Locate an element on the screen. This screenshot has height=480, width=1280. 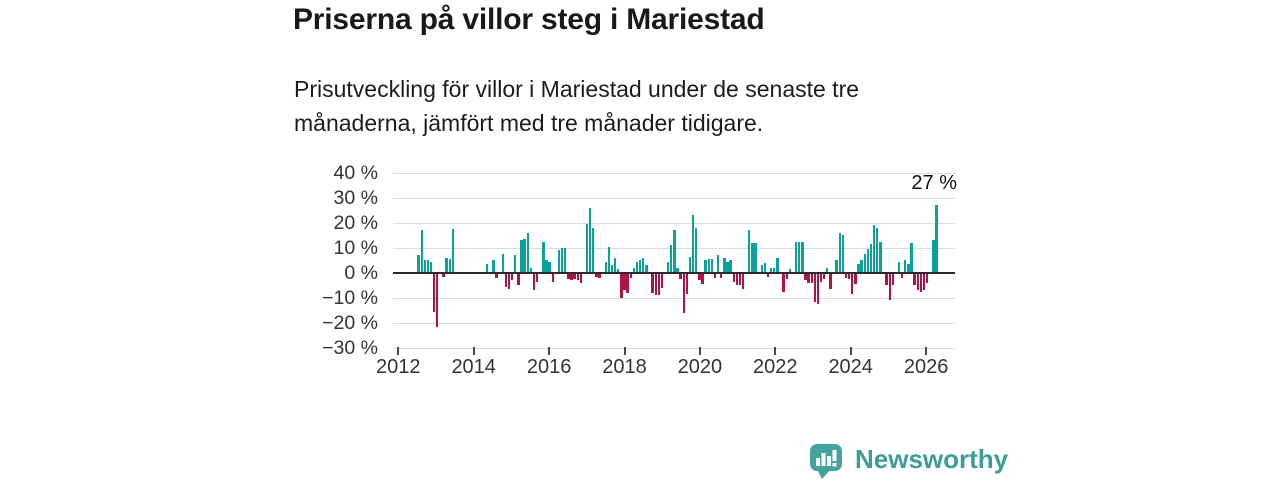
newsworthy-logo: Newsworthy is located at coordinates (908, 461).